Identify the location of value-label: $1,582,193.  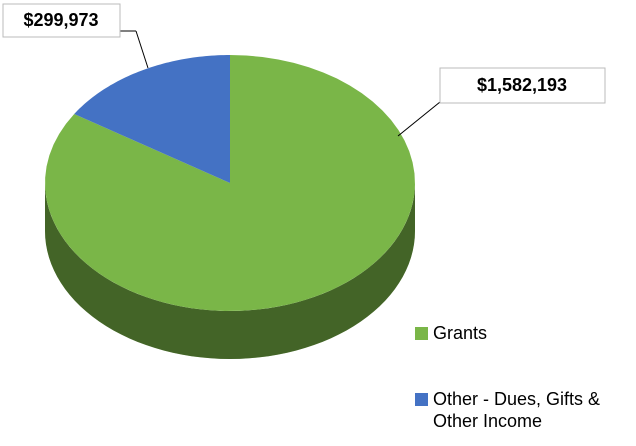
(522, 85).